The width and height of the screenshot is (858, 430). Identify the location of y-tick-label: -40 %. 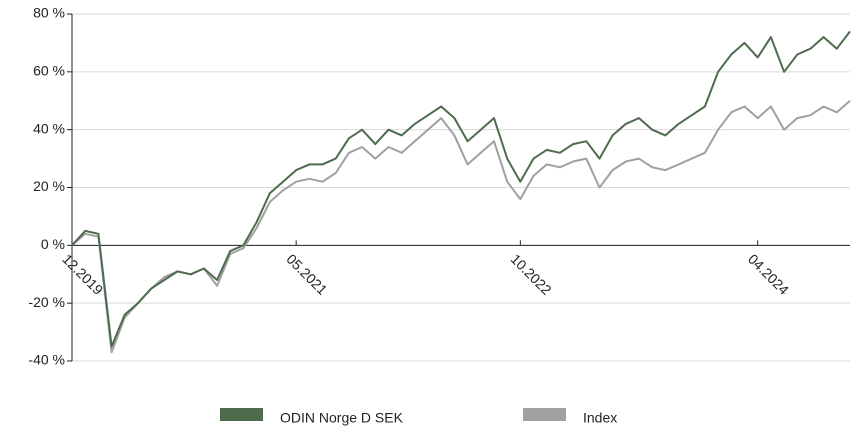
(46, 360).